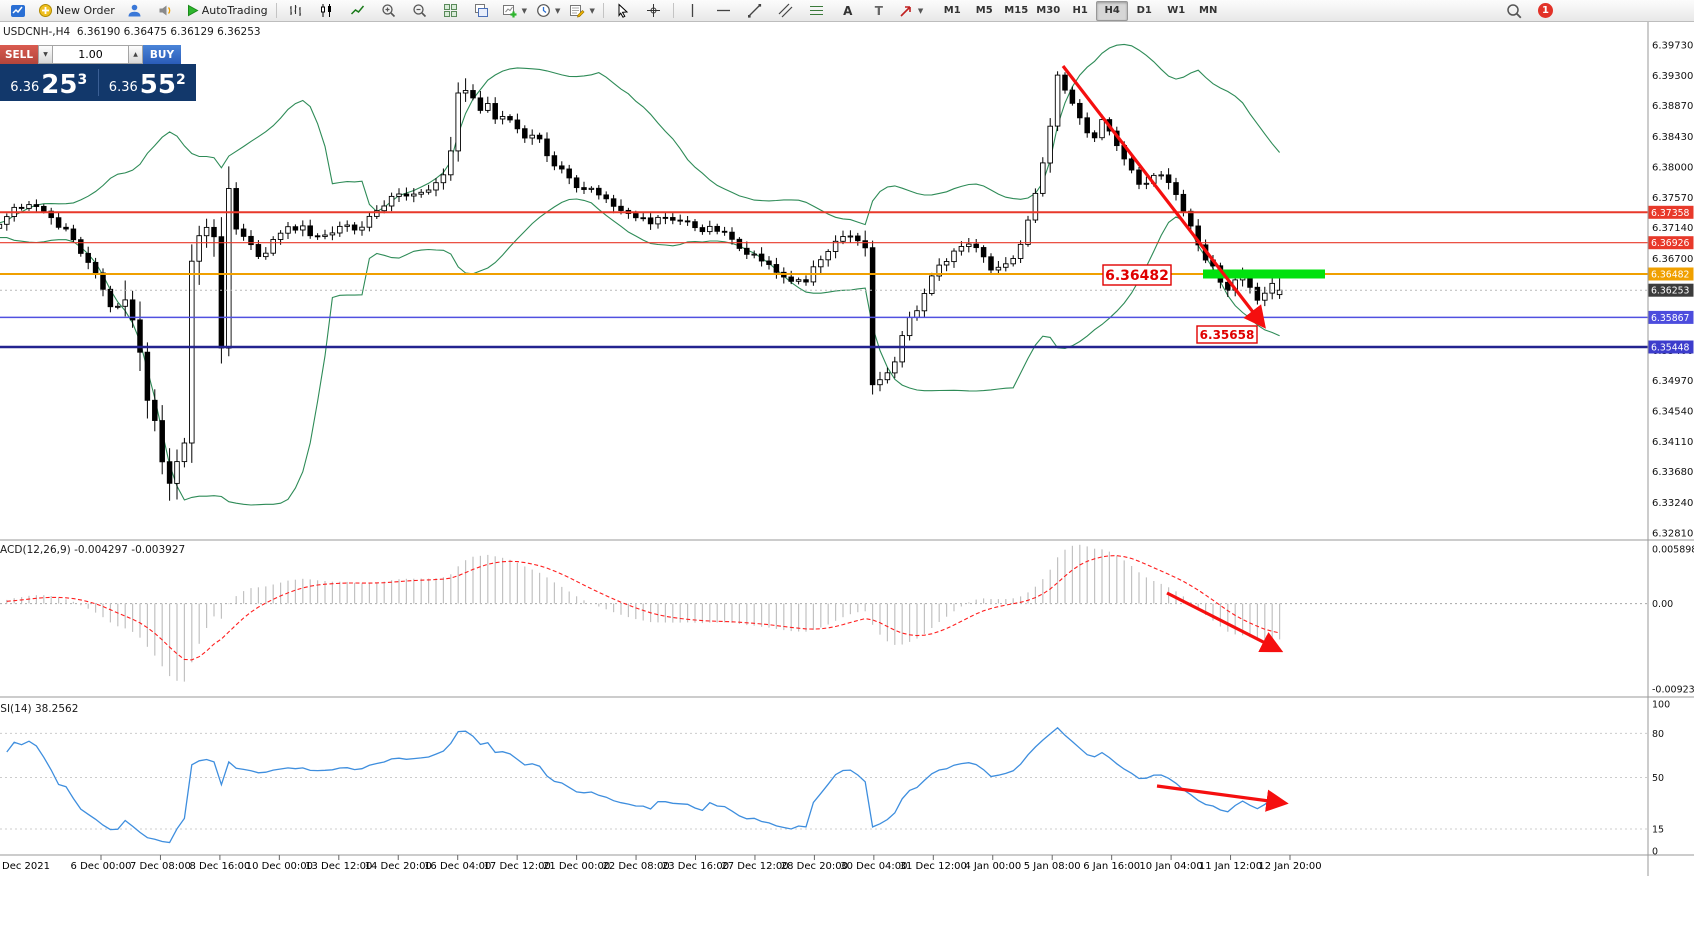  What do you see at coordinates (148, 82) in the screenshot?
I see `buy-price: 6.36 55 2` at bounding box center [148, 82].